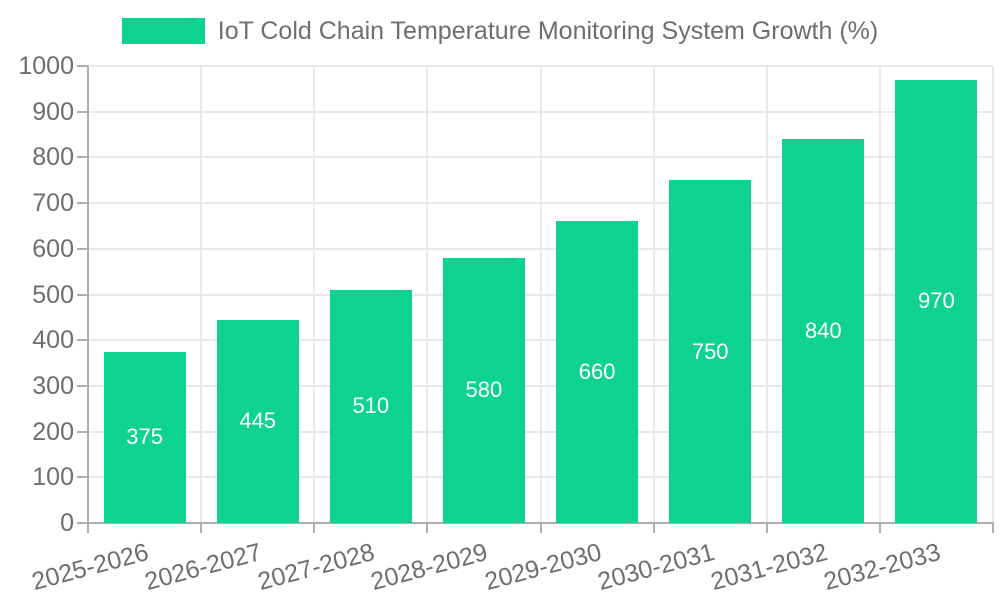 The width and height of the screenshot is (1000, 600). I want to click on x-axis-tick-label: 2025-2026, so click(90, 567).